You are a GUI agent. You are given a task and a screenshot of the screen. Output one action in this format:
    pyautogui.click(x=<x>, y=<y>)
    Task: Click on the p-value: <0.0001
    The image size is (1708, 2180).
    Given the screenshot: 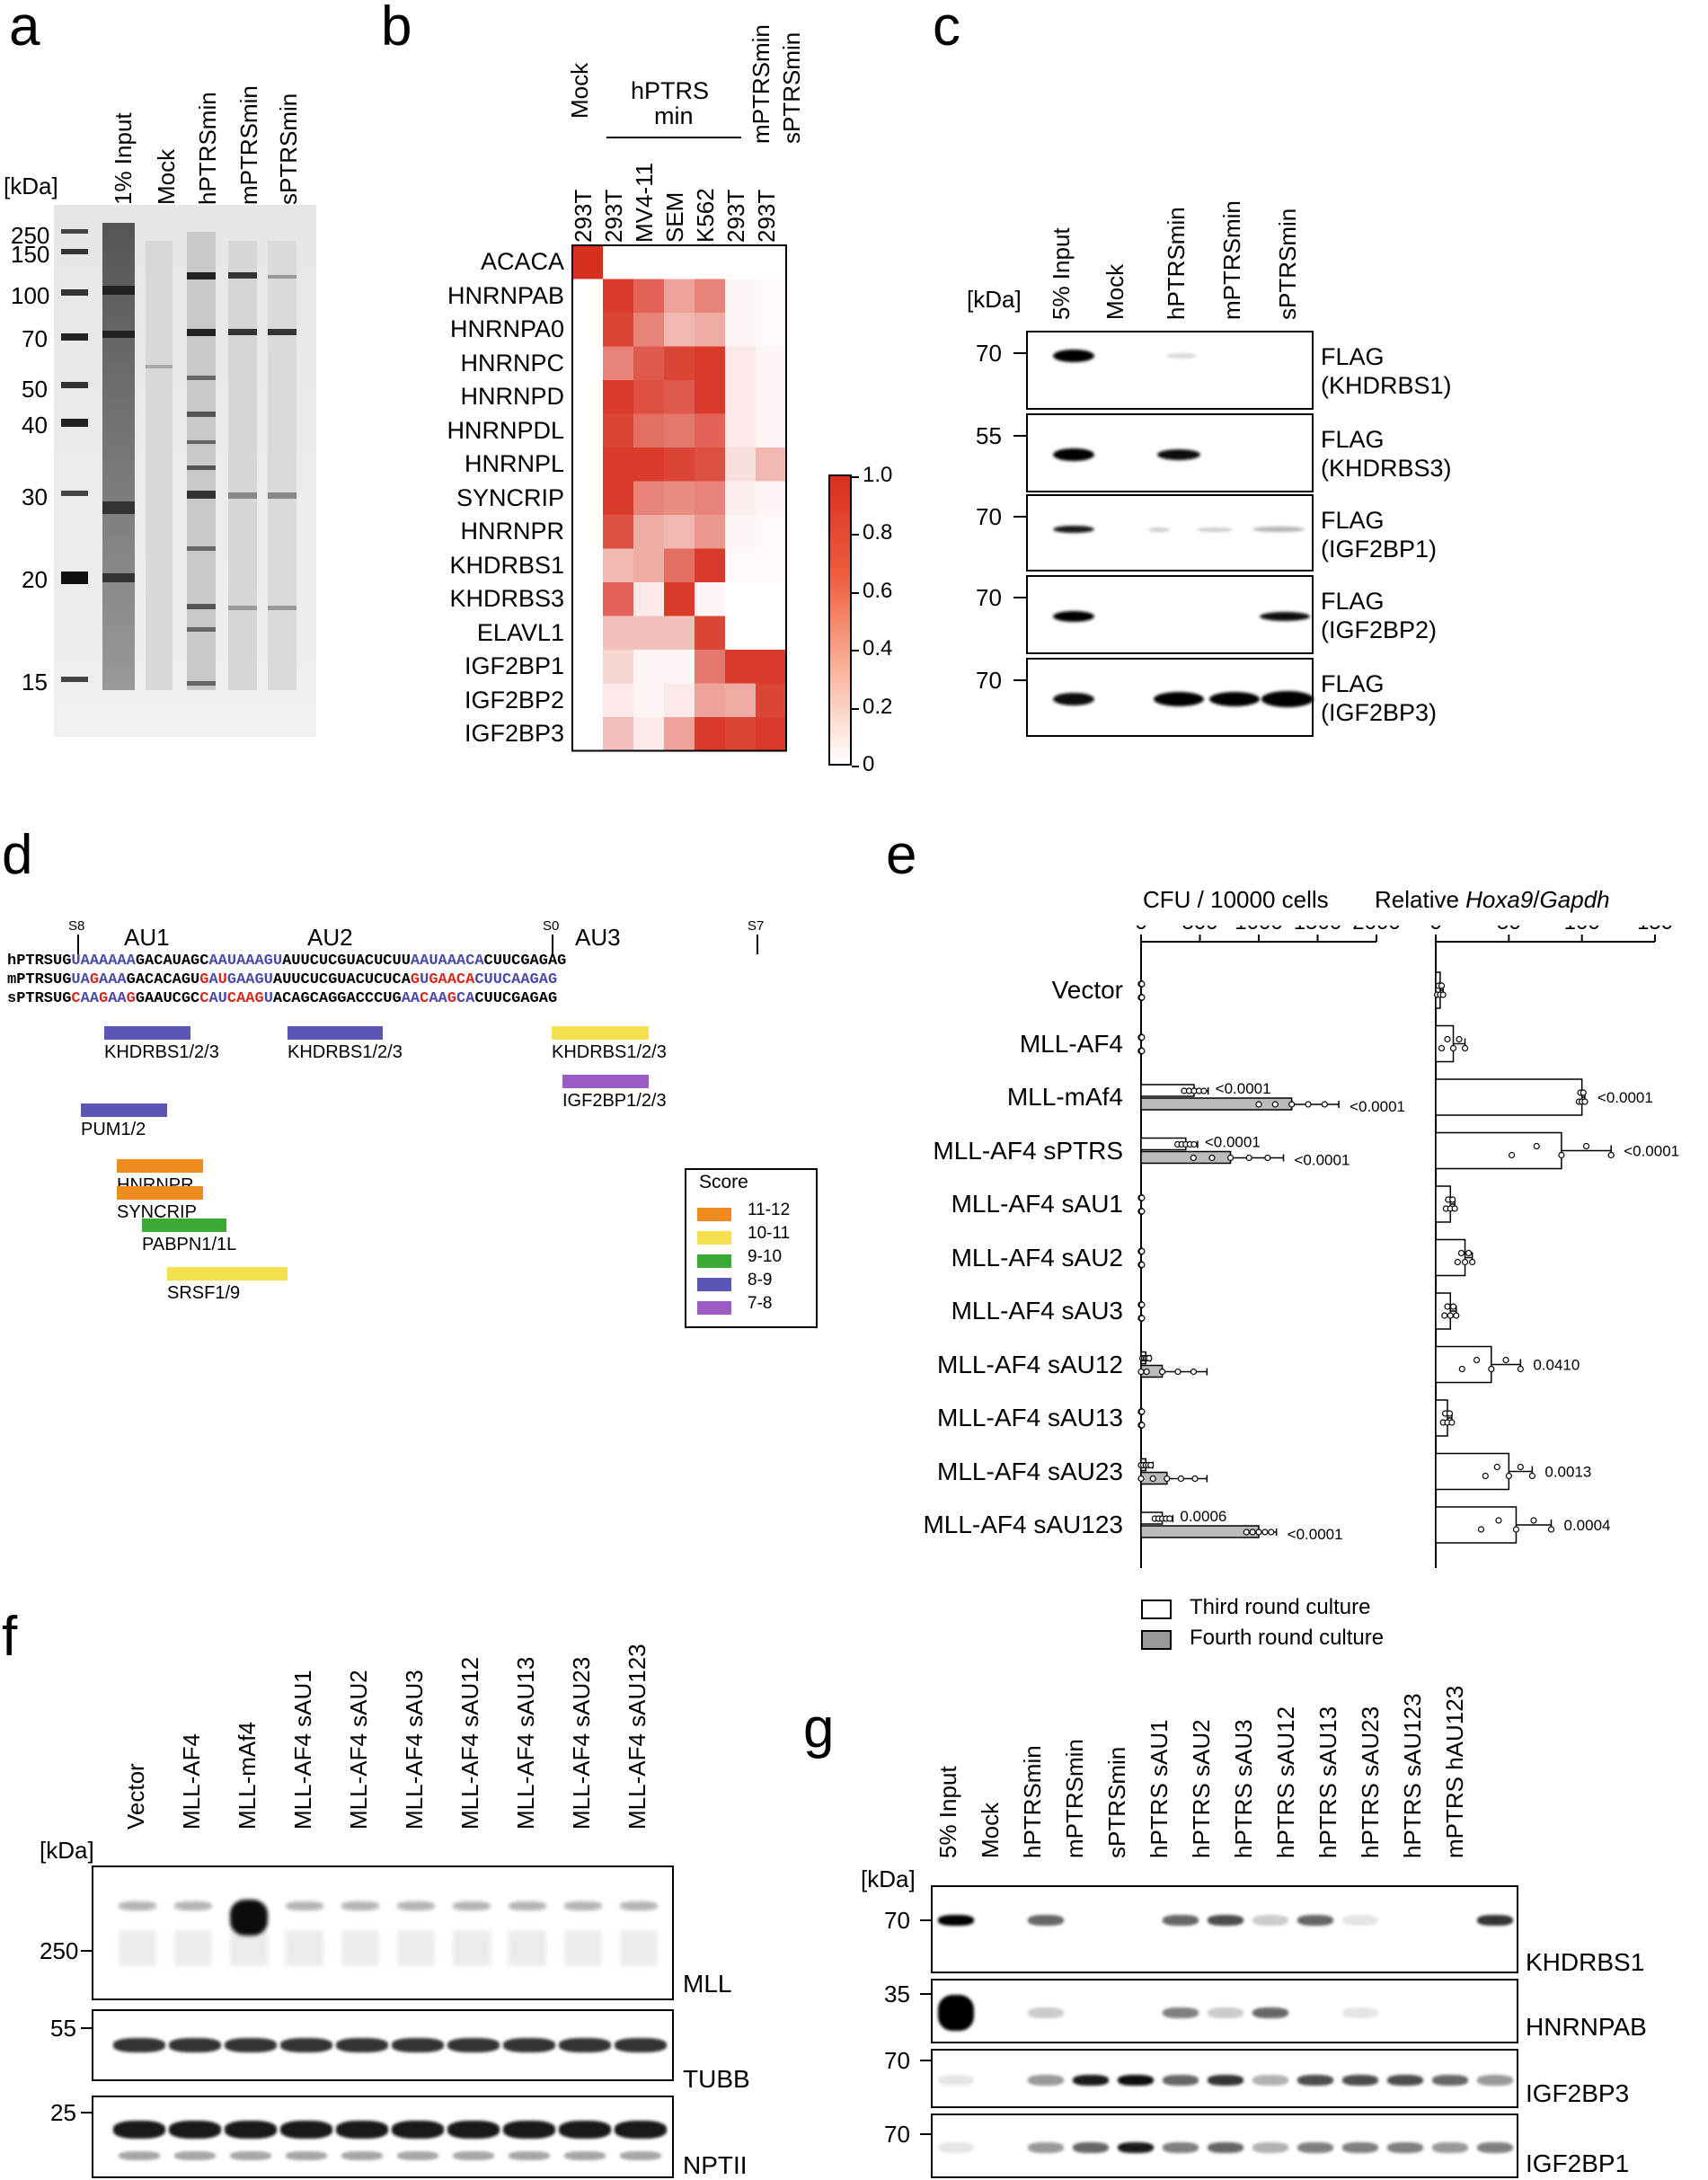 What is the action you would take?
    pyautogui.click(x=1651, y=1151)
    